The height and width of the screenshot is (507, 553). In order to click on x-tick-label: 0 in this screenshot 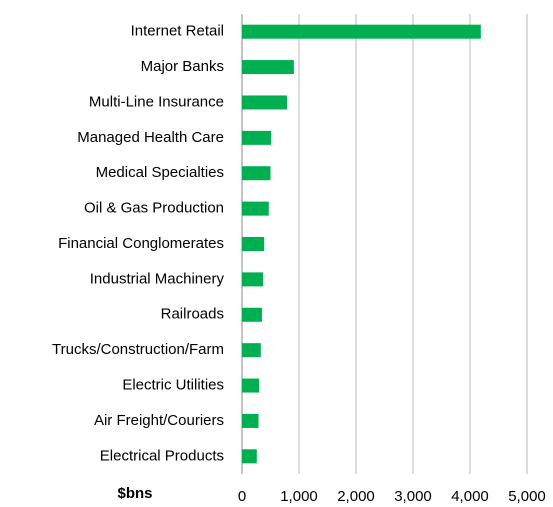, I will do `click(242, 496)`.